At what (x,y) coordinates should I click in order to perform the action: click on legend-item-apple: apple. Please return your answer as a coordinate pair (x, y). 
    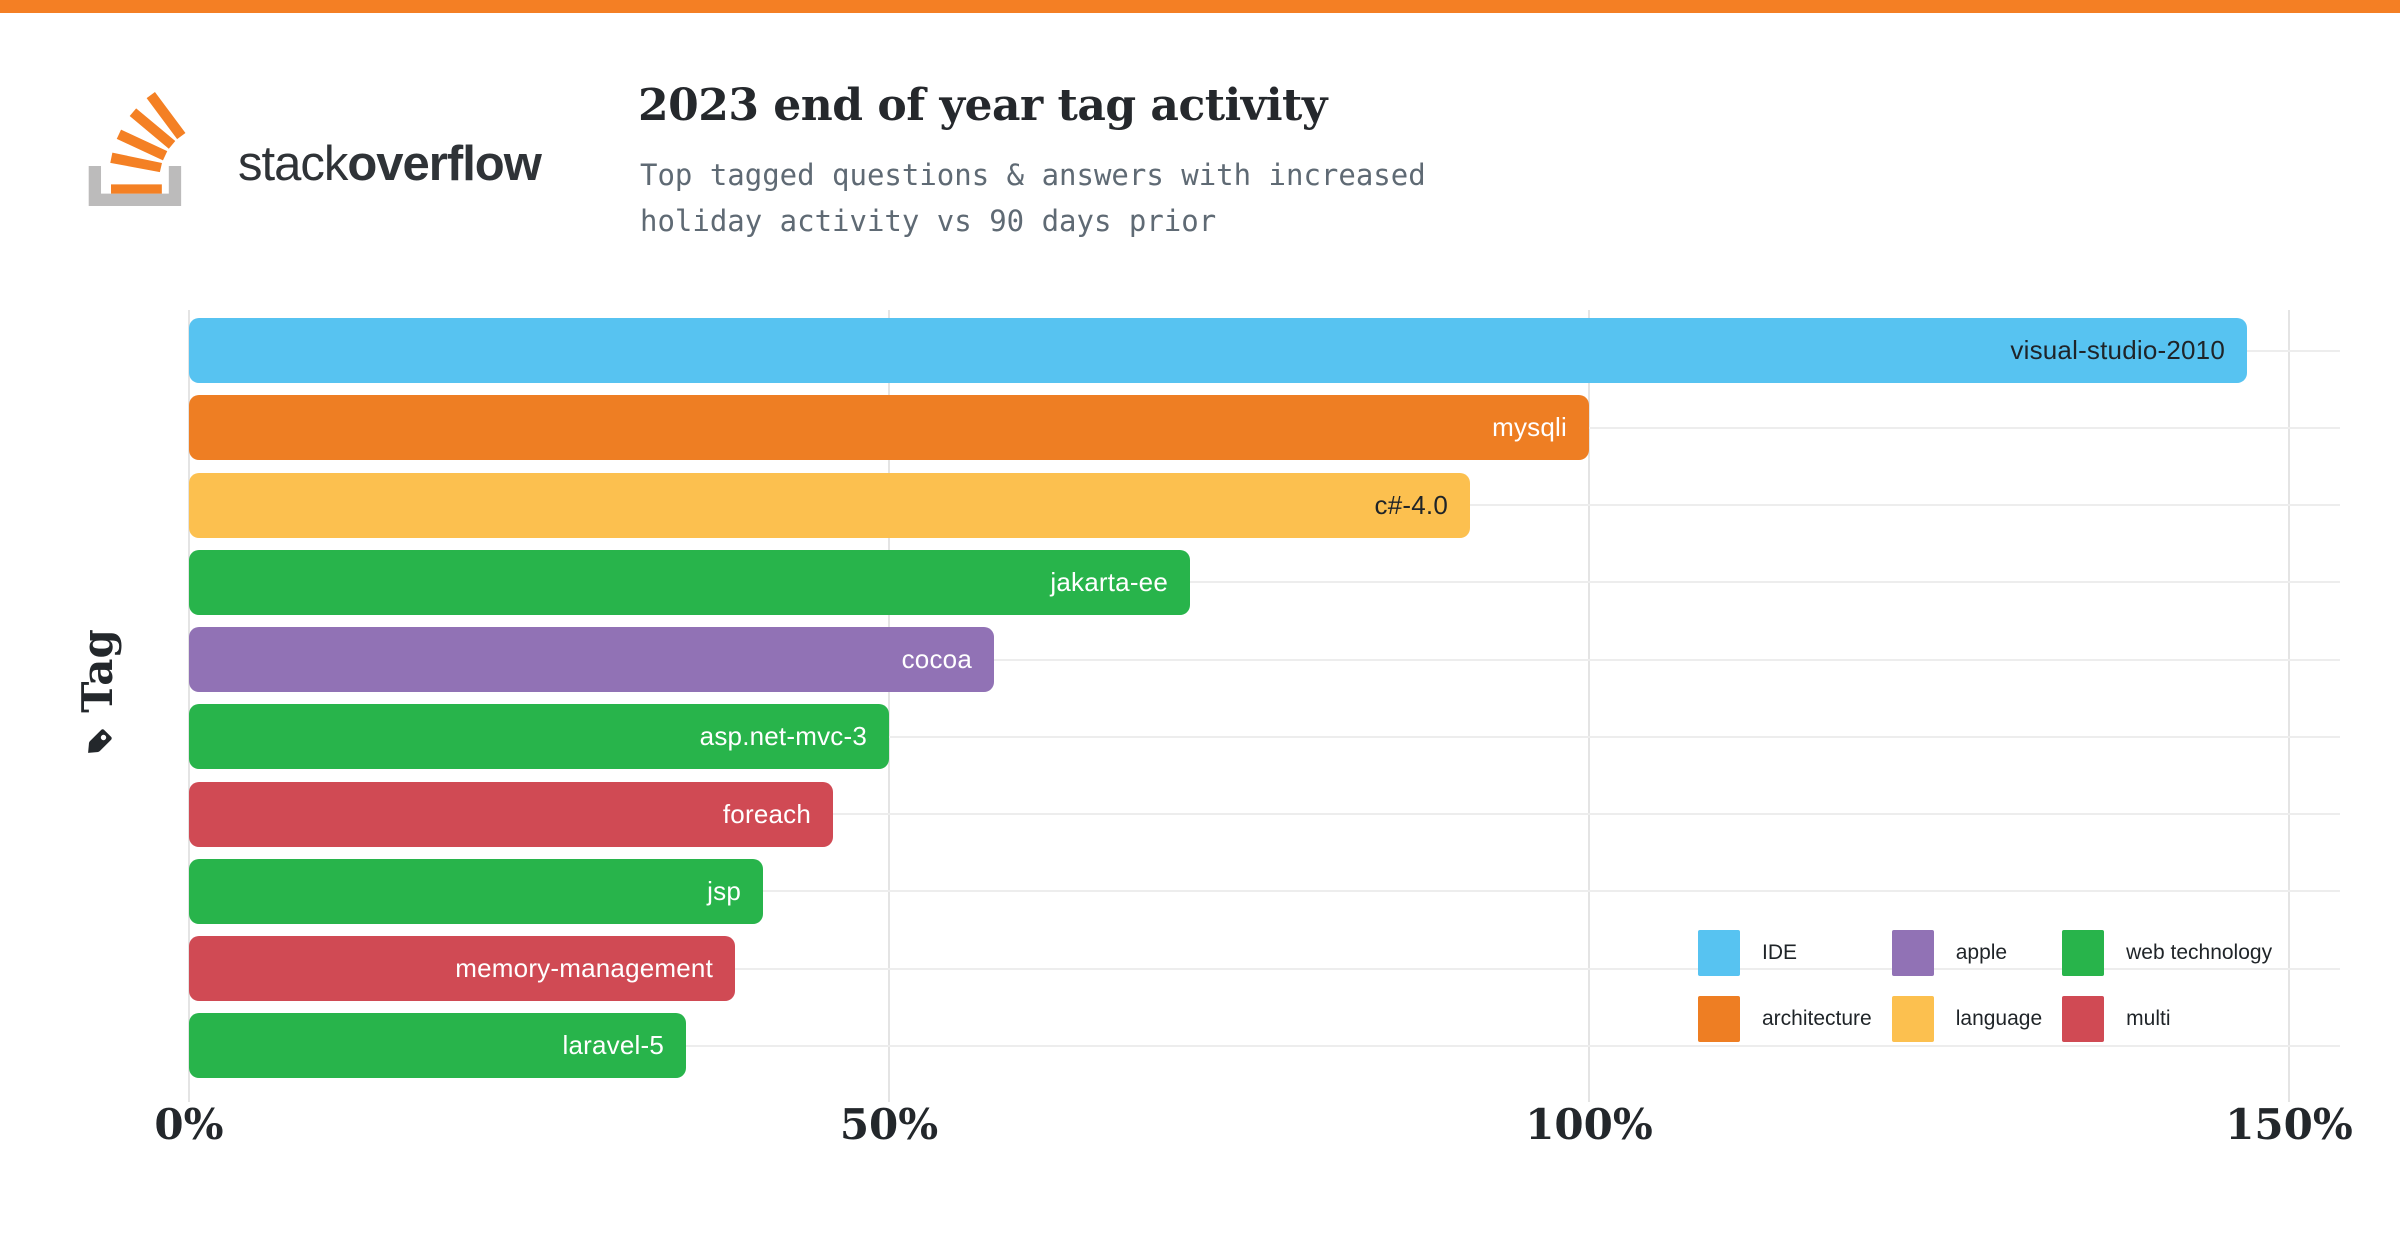
    Looking at the image, I should click on (1966, 953).